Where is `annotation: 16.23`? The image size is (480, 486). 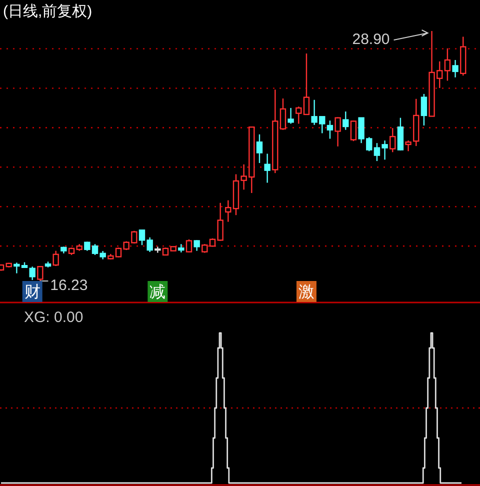
annotation: 16.23 is located at coordinates (69, 285).